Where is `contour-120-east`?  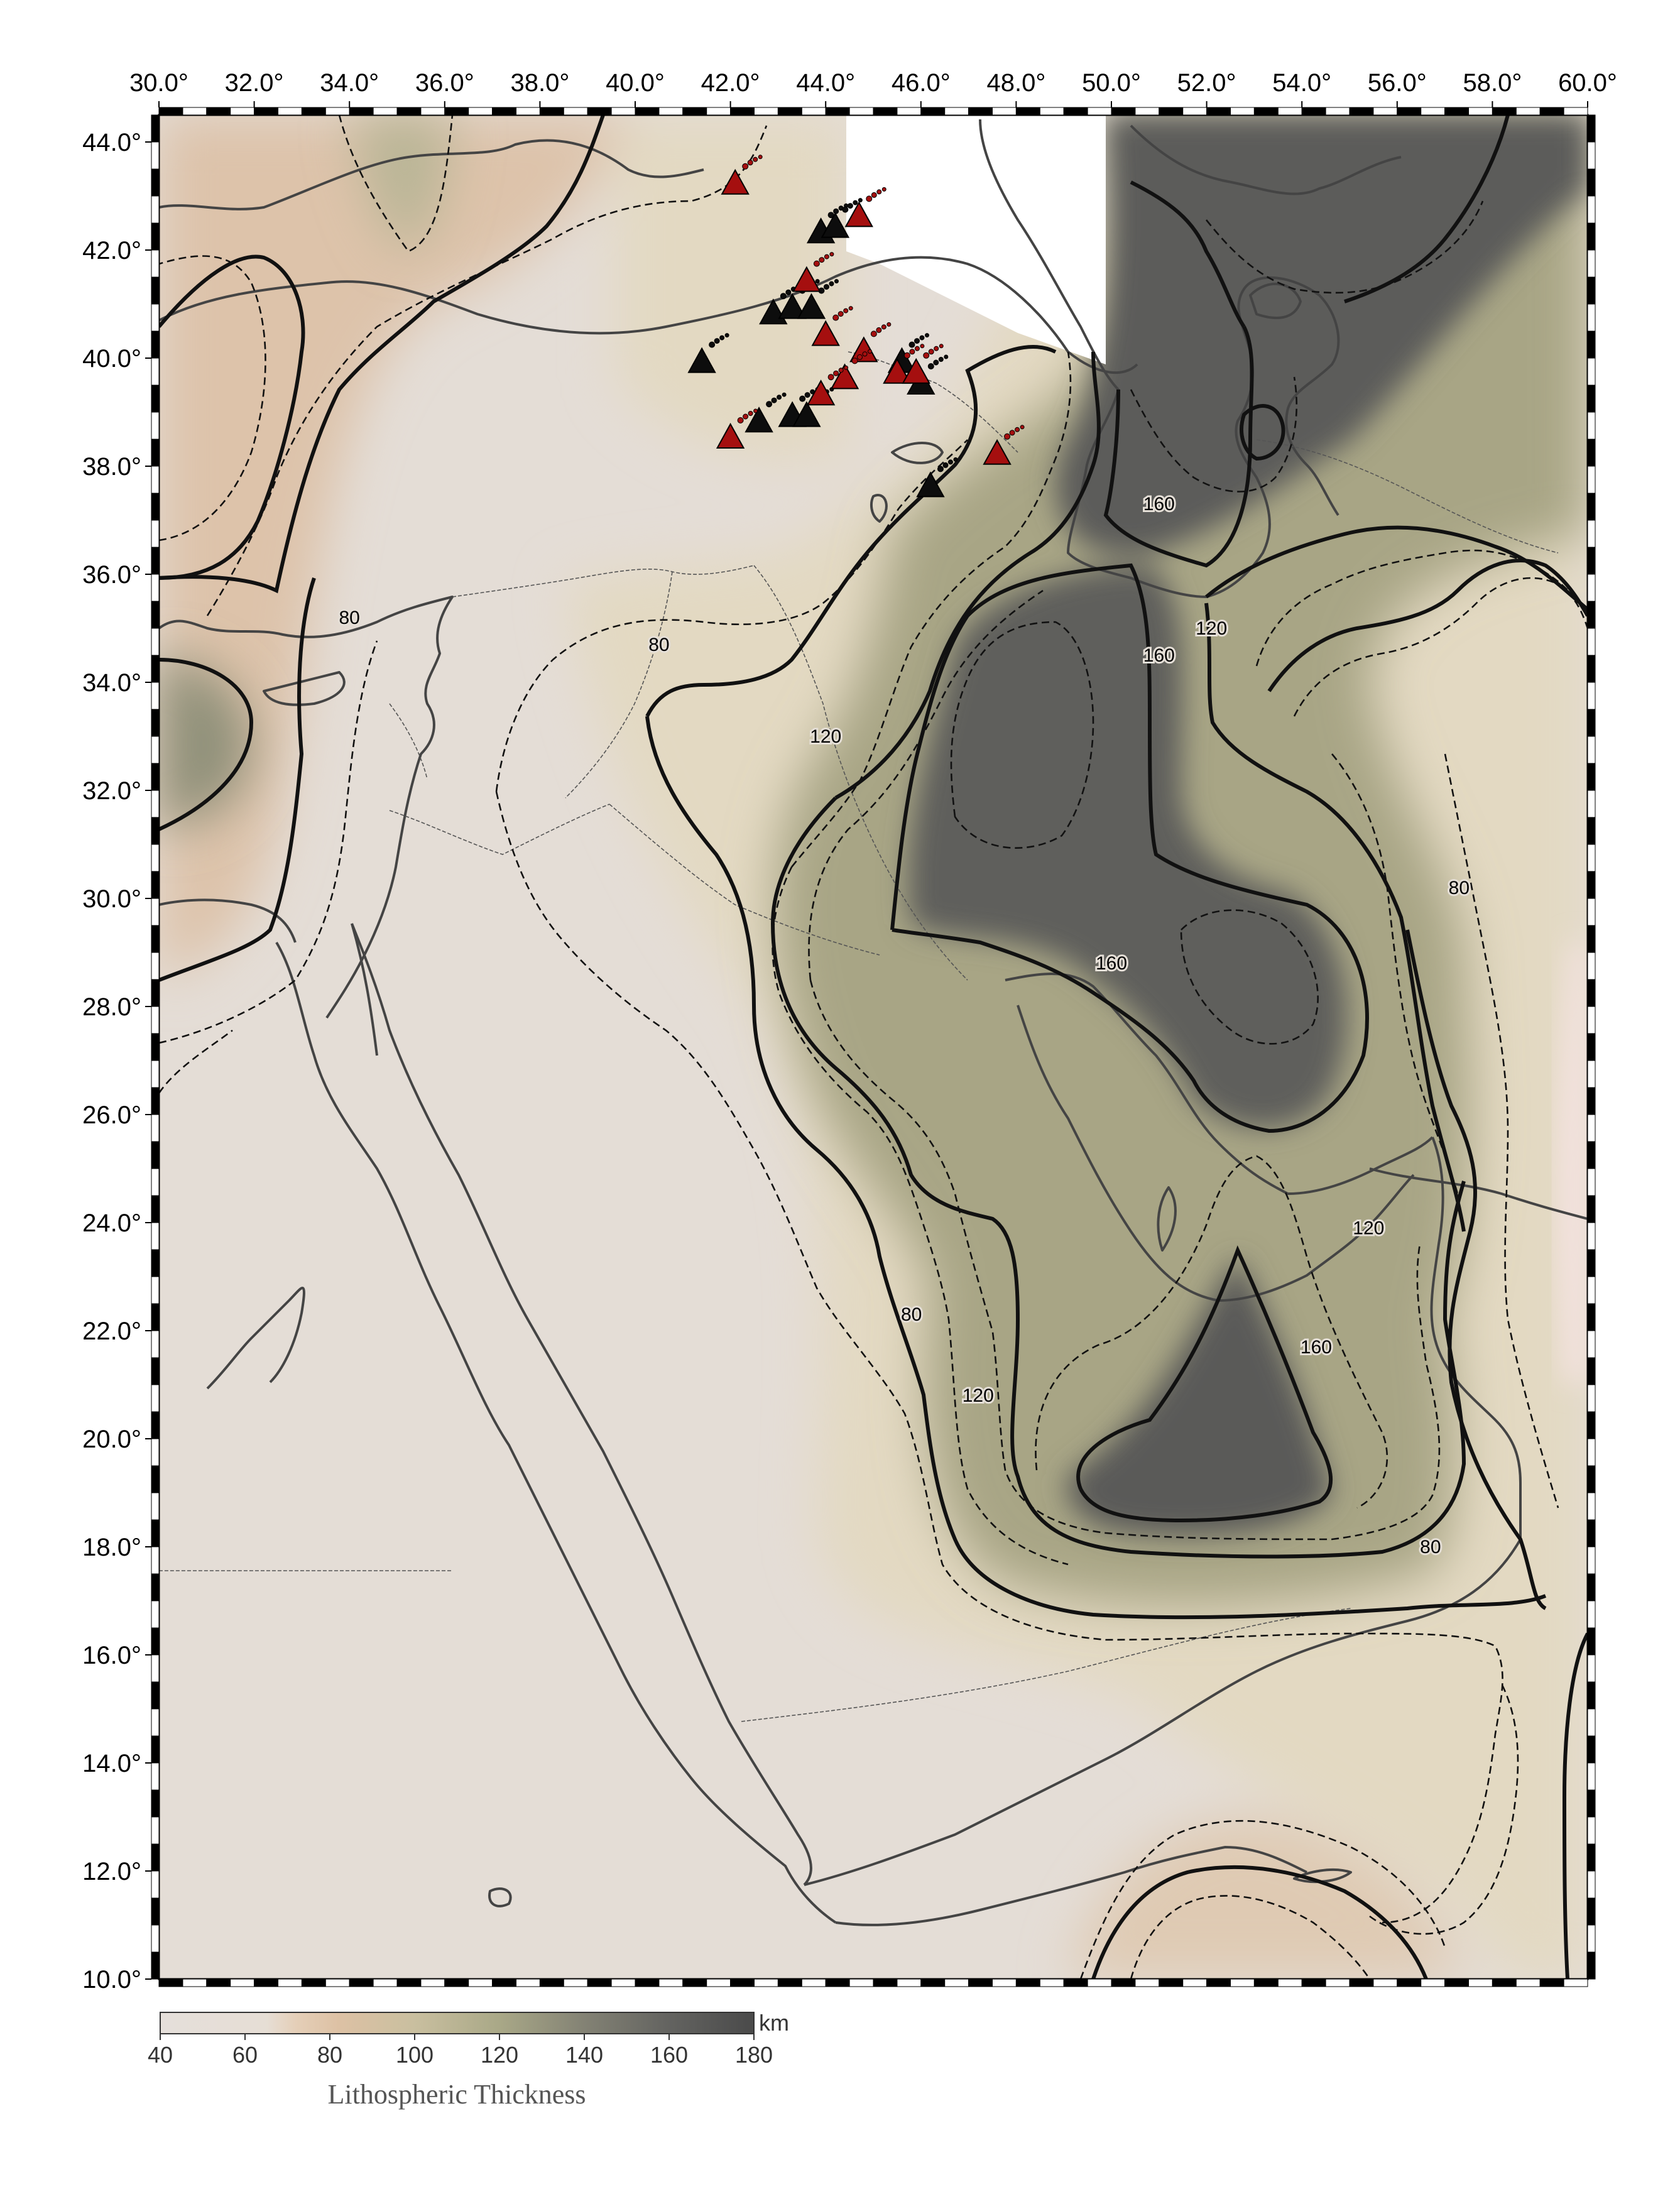
contour-120-east is located at coordinates (1335, 917).